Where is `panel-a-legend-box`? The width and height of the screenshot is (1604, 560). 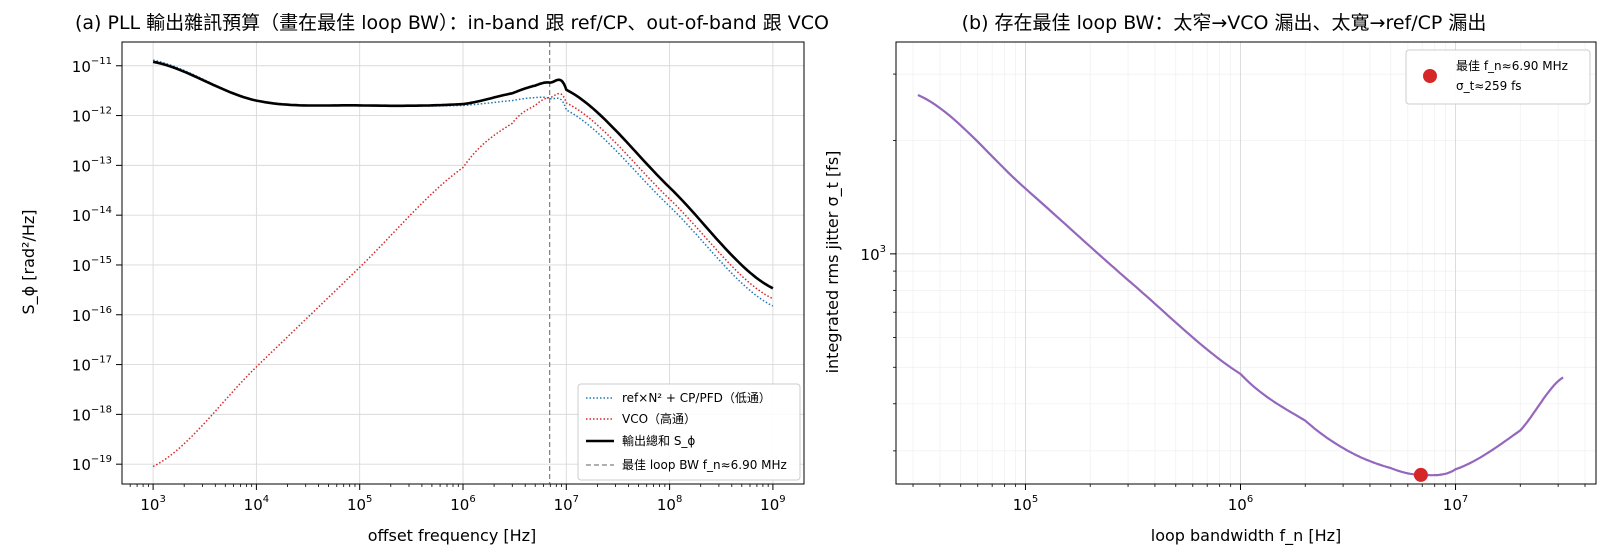
panel-a-legend-box is located at coordinates (689, 432).